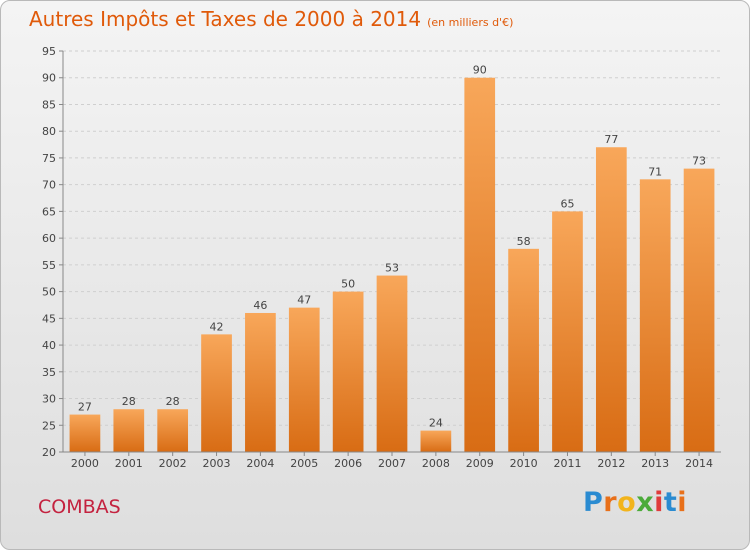  I want to click on y-tick-label: 70, so click(49, 185).